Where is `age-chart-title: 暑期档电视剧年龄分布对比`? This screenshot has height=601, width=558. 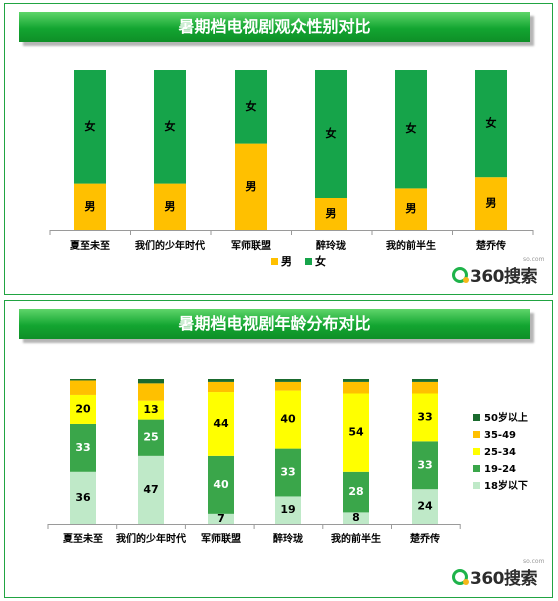
age-chart-title: 暑期档电视剧年龄分布对比 is located at coordinates (274, 324).